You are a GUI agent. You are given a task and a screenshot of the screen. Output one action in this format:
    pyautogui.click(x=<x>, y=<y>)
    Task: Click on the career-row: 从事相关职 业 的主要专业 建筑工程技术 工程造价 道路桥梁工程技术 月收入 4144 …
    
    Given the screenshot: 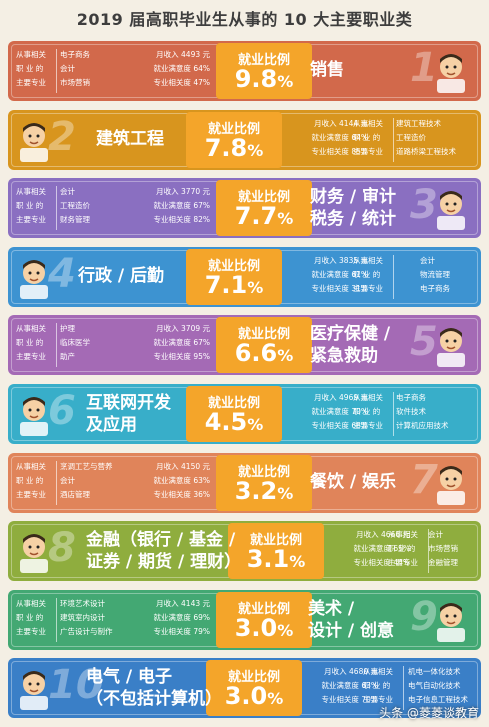 What is the action you would take?
    pyautogui.click(x=244, y=139)
    